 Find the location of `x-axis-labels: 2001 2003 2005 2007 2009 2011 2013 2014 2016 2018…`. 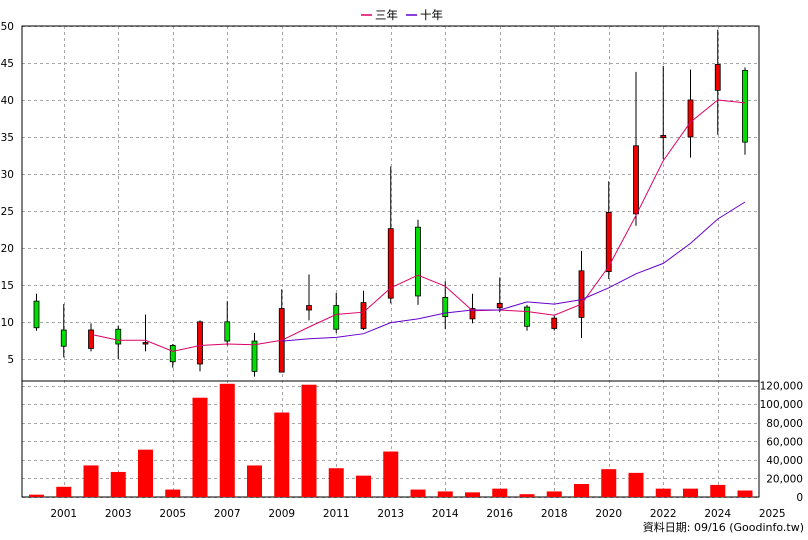

x-axis-labels: 2001 2003 2005 2007 2009 2011 2013 2014 2016 2018… is located at coordinates (417, 514).